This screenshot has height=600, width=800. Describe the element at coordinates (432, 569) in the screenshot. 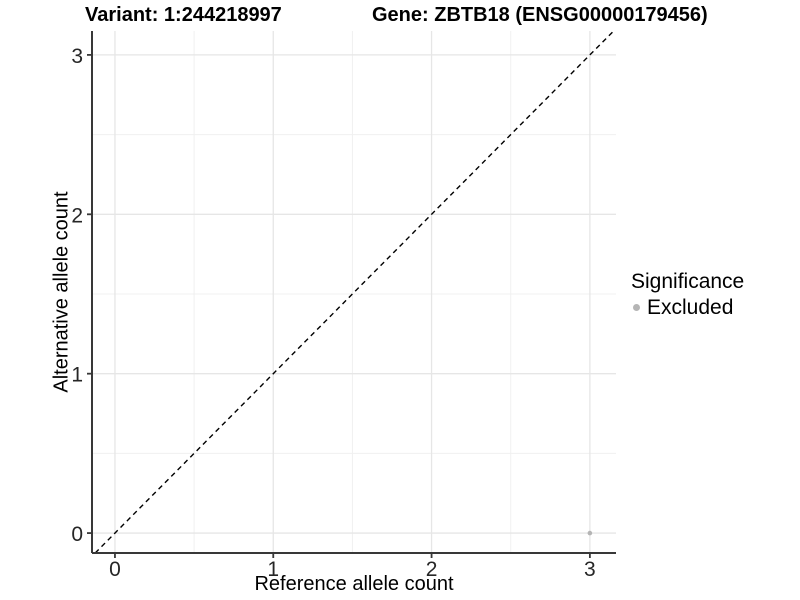

I see `x-tick-label: 2` at that location.